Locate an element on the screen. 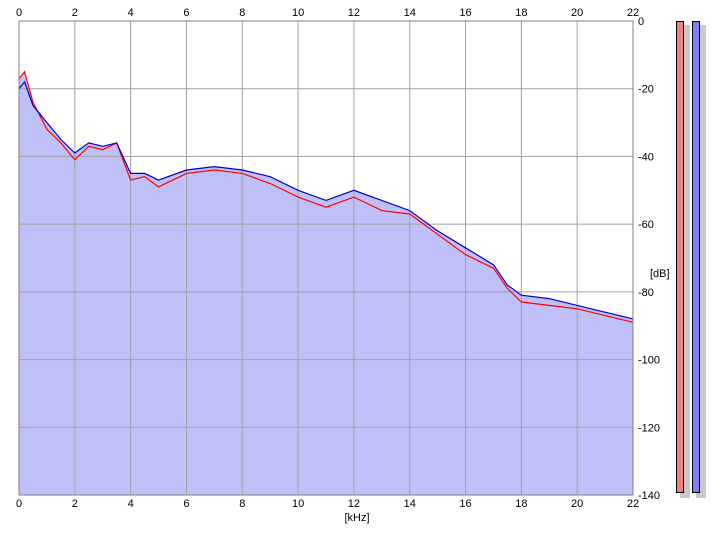 Image resolution: width=716 pixels, height=535 pixels. x-tick-label-bottom: 18 is located at coordinates (521, 504).